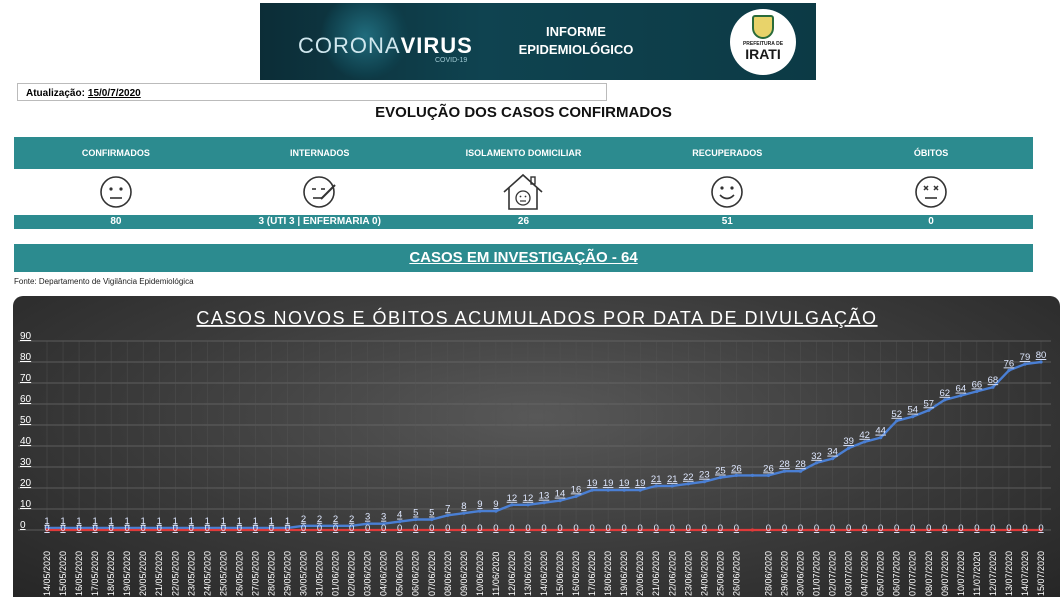 This screenshot has height=597, width=1061. What do you see at coordinates (801, 573) in the screenshot?
I see `x-tick-label: 30/06/2020` at bounding box center [801, 573].